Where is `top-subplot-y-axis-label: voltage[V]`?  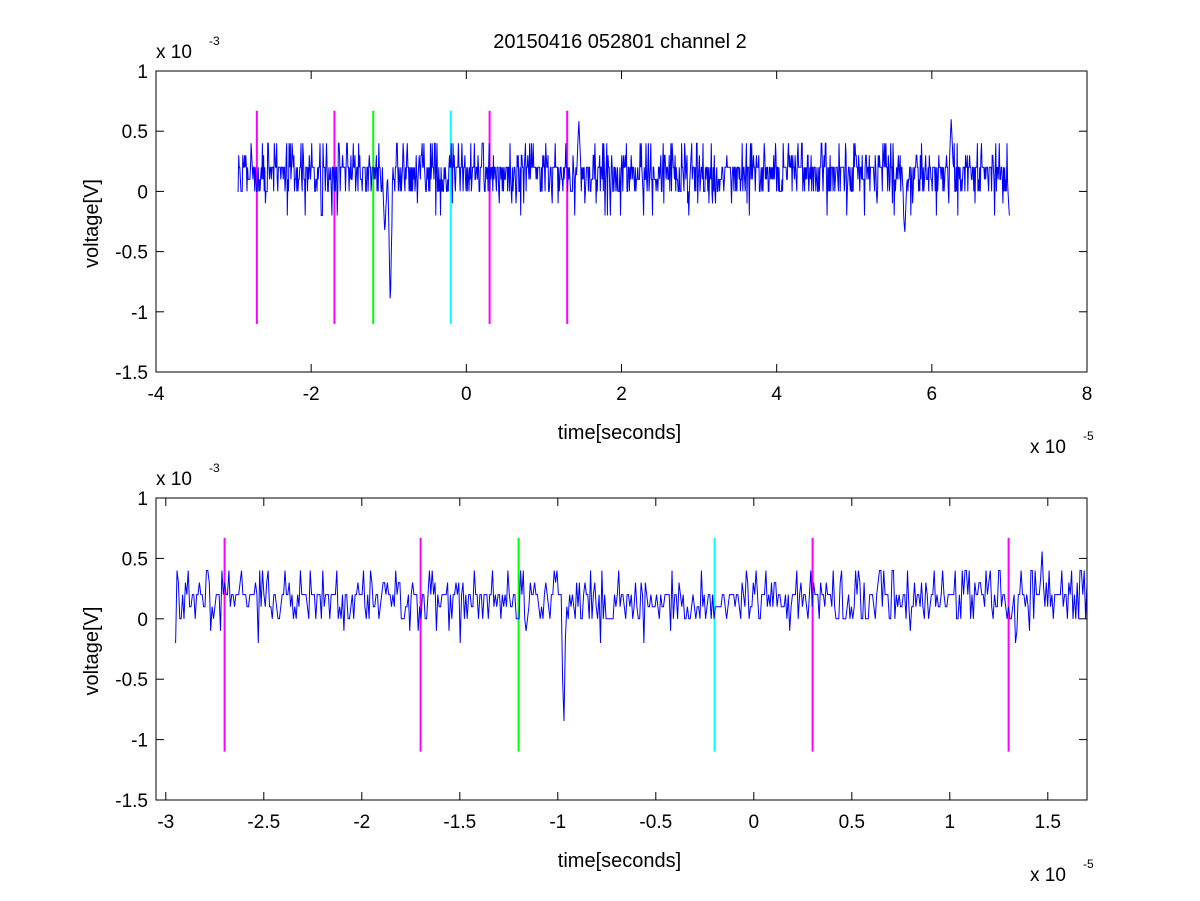
top-subplot-y-axis-label: voltage[V] is located at coordinates (92, 223).